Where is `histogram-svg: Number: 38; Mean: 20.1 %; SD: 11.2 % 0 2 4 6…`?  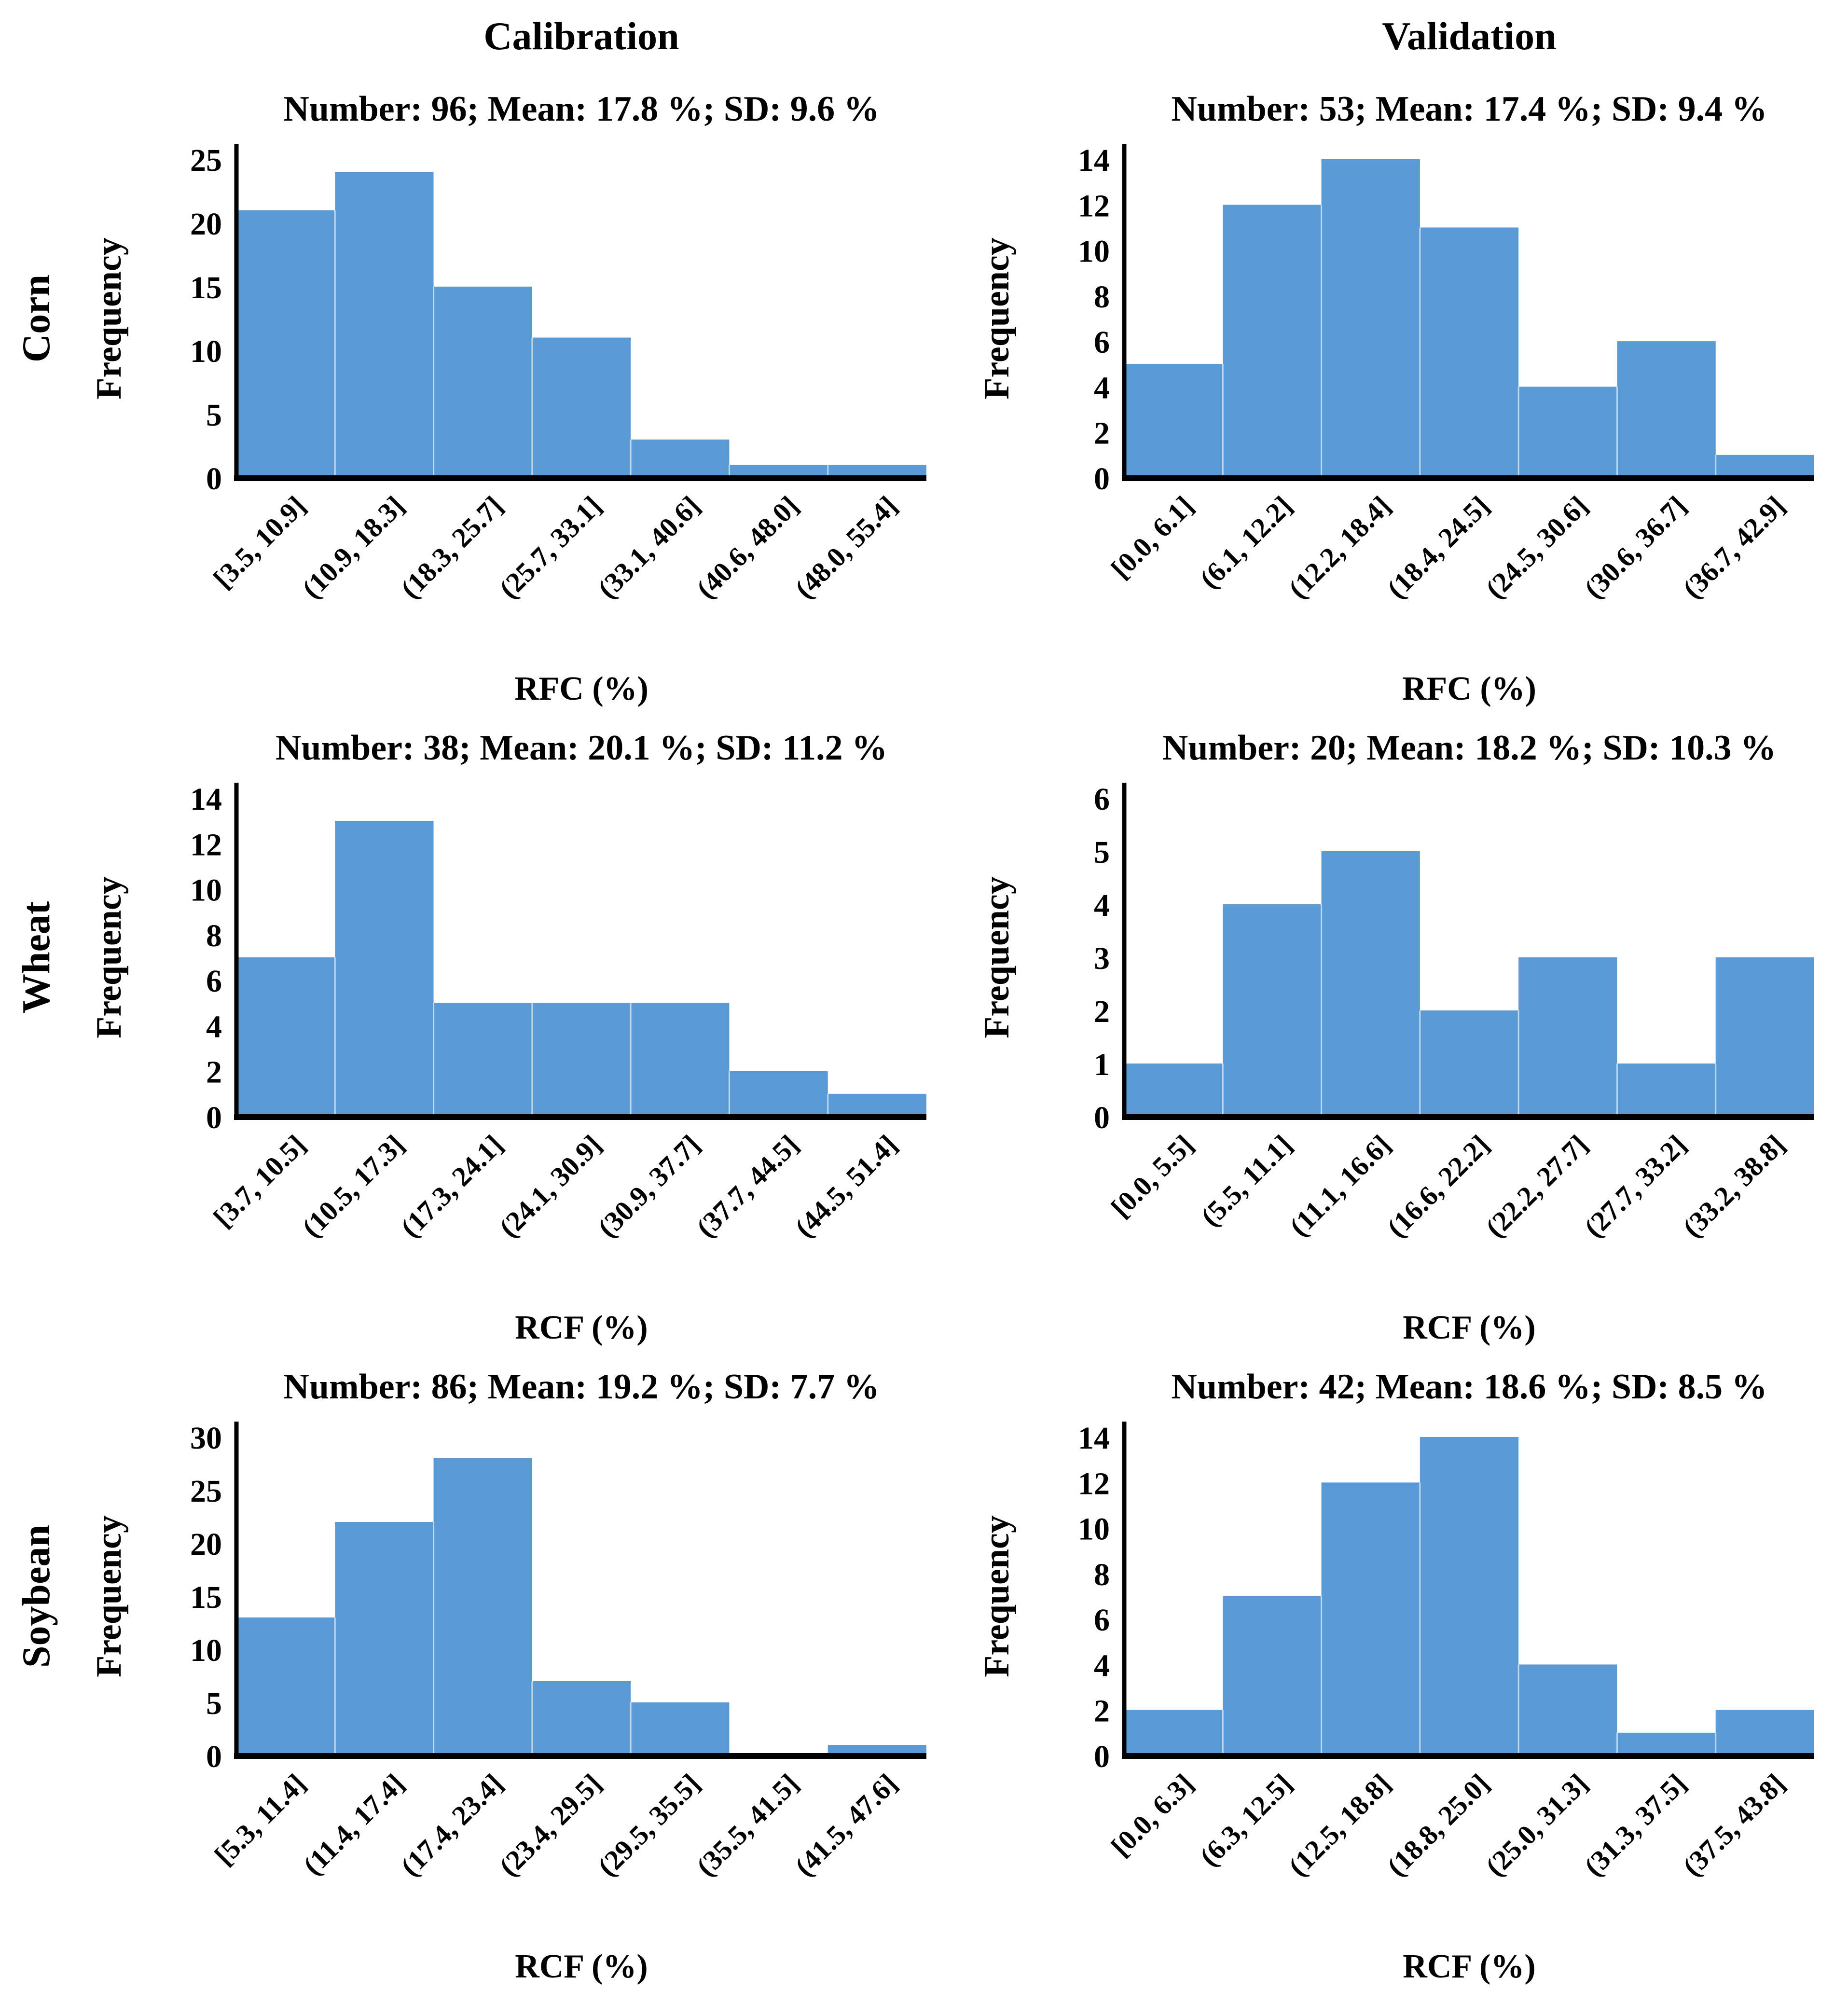 histogram-svg: Number: 38; Mean: 20.1 %; SD: 11.2 % 0 2 4 6… is located at coordinates (507, 1037).